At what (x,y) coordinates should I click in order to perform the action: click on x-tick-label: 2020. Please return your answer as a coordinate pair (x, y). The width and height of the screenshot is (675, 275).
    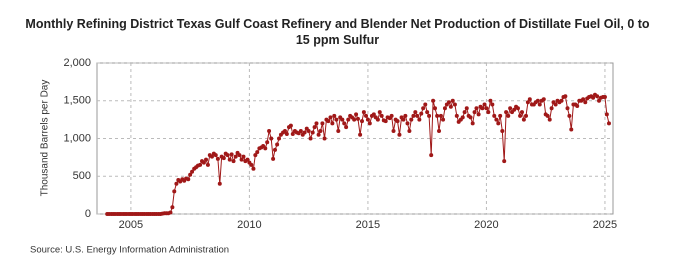
    Looking at the image, I should click on (486, 225).